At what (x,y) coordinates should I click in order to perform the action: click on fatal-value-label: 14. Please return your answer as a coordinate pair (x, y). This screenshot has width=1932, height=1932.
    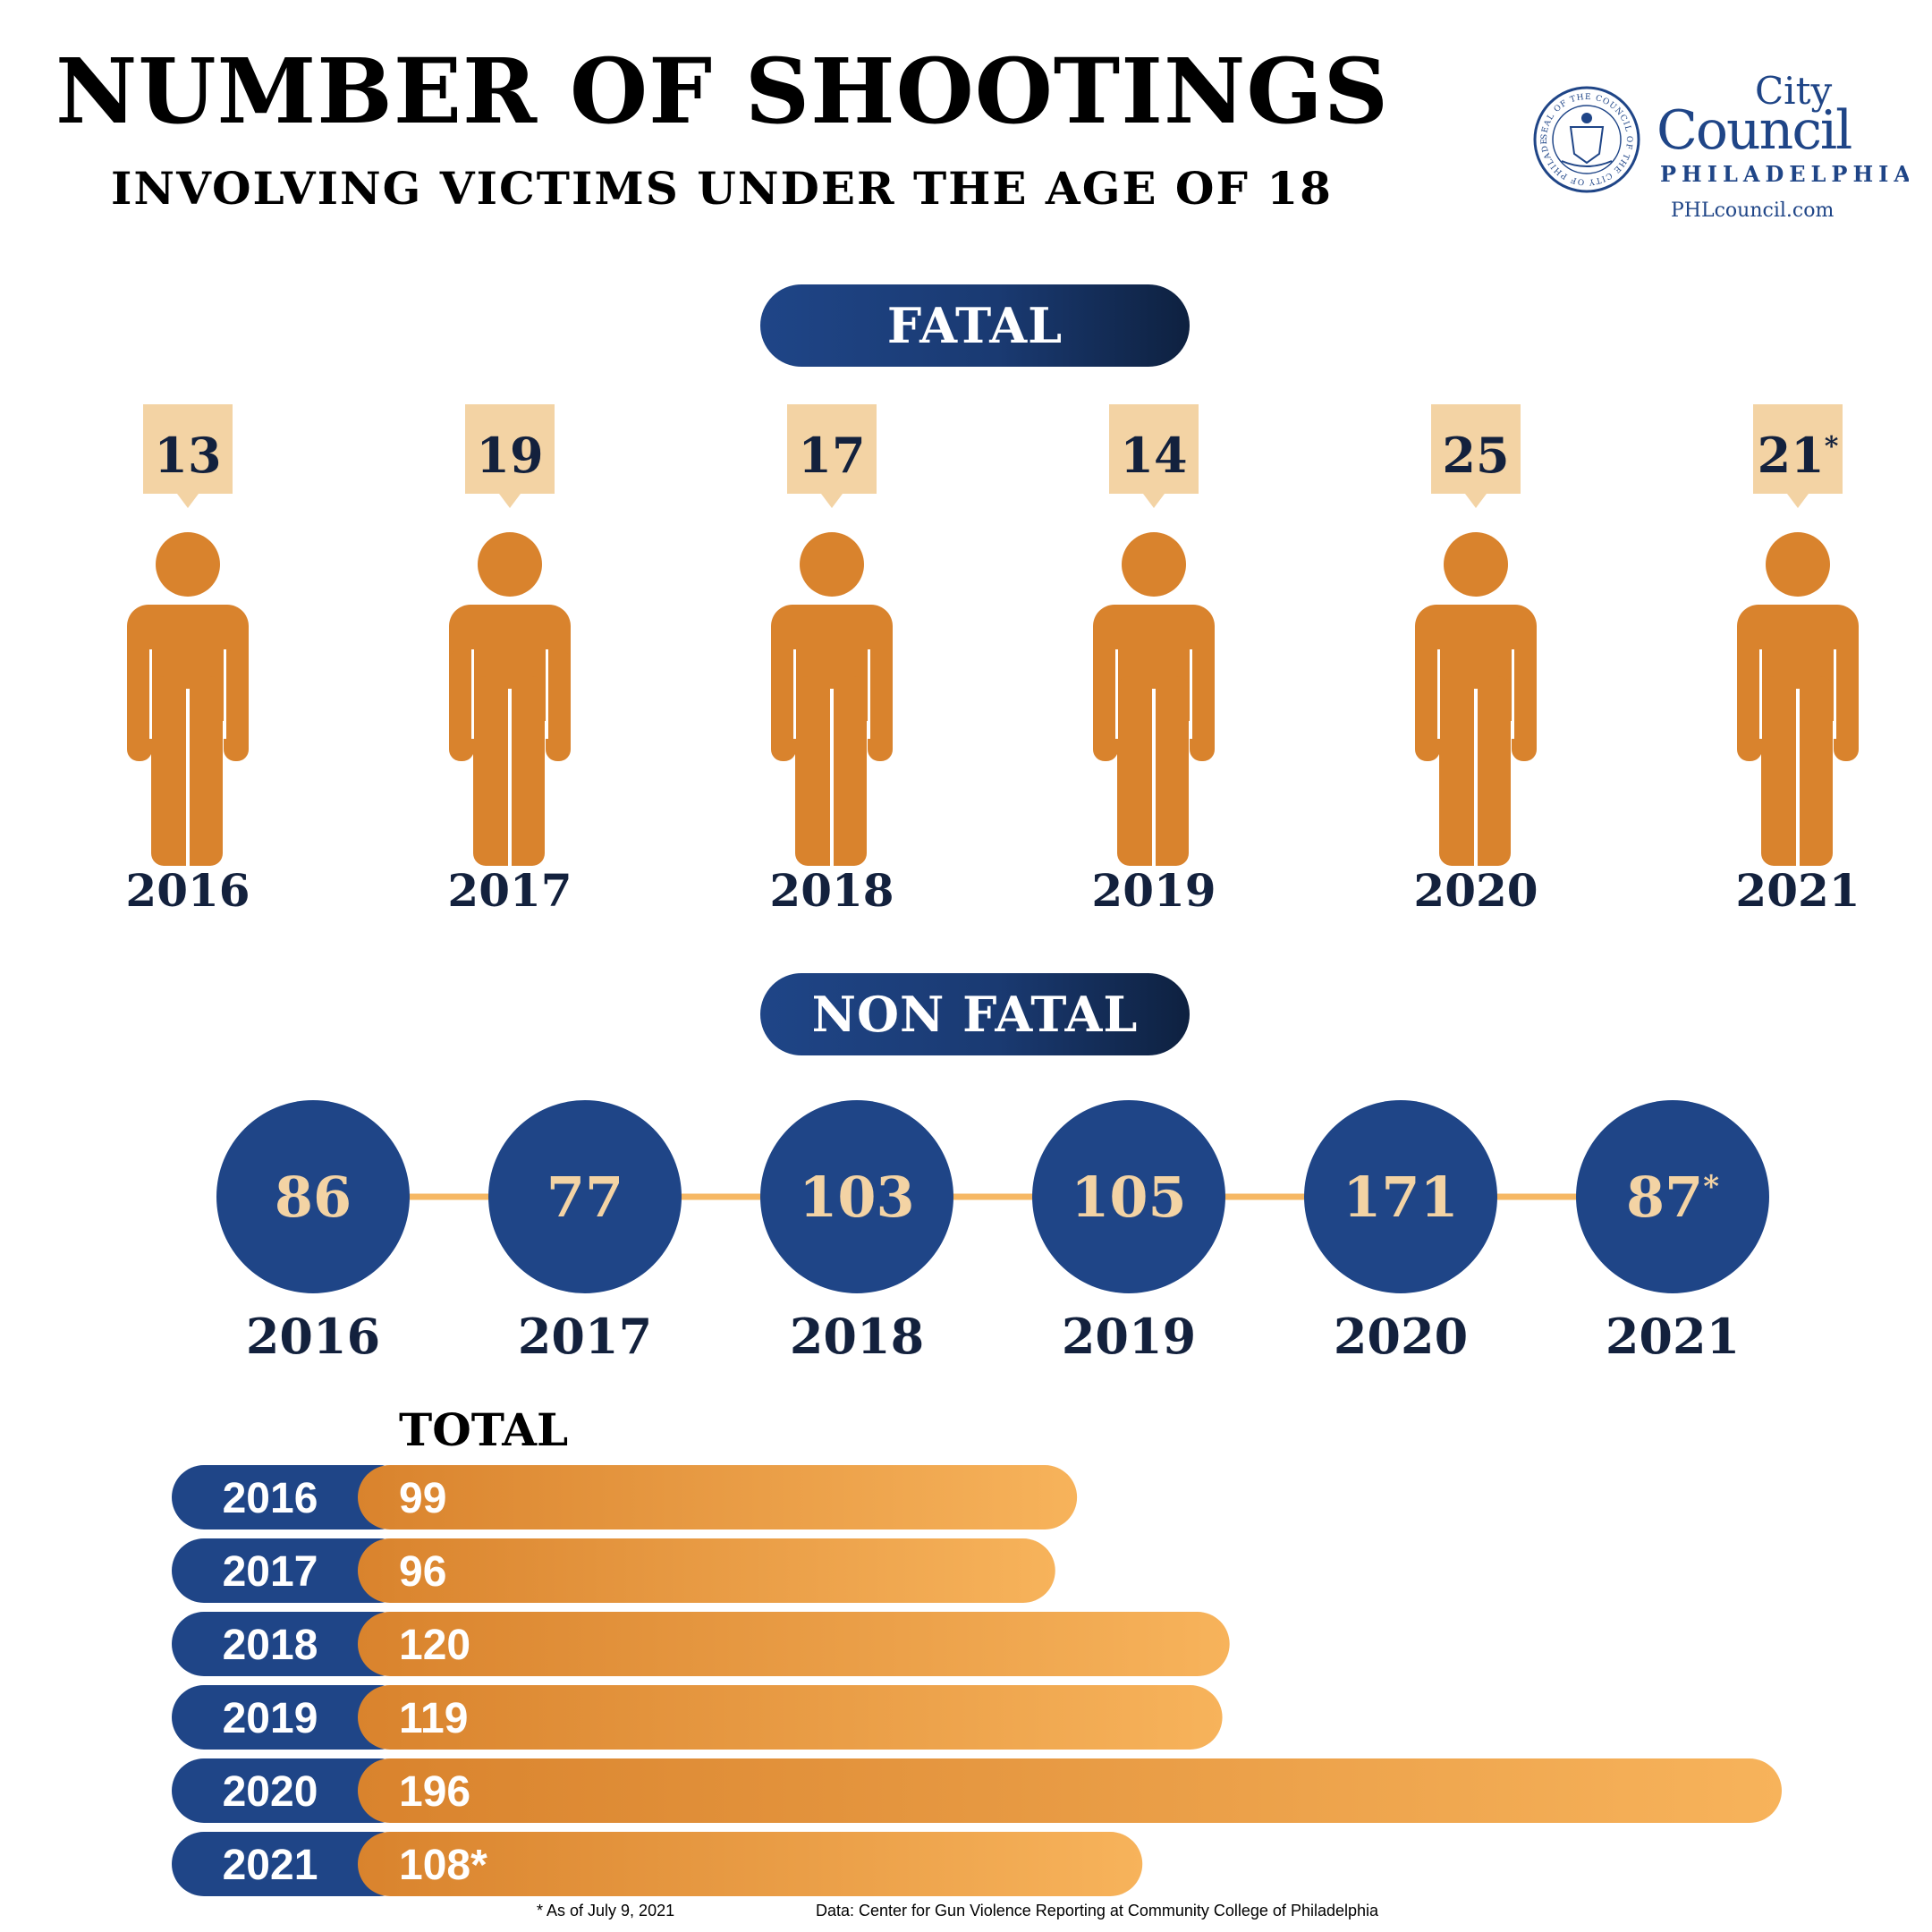
    Looking at the image, I should click on (1153, 455).